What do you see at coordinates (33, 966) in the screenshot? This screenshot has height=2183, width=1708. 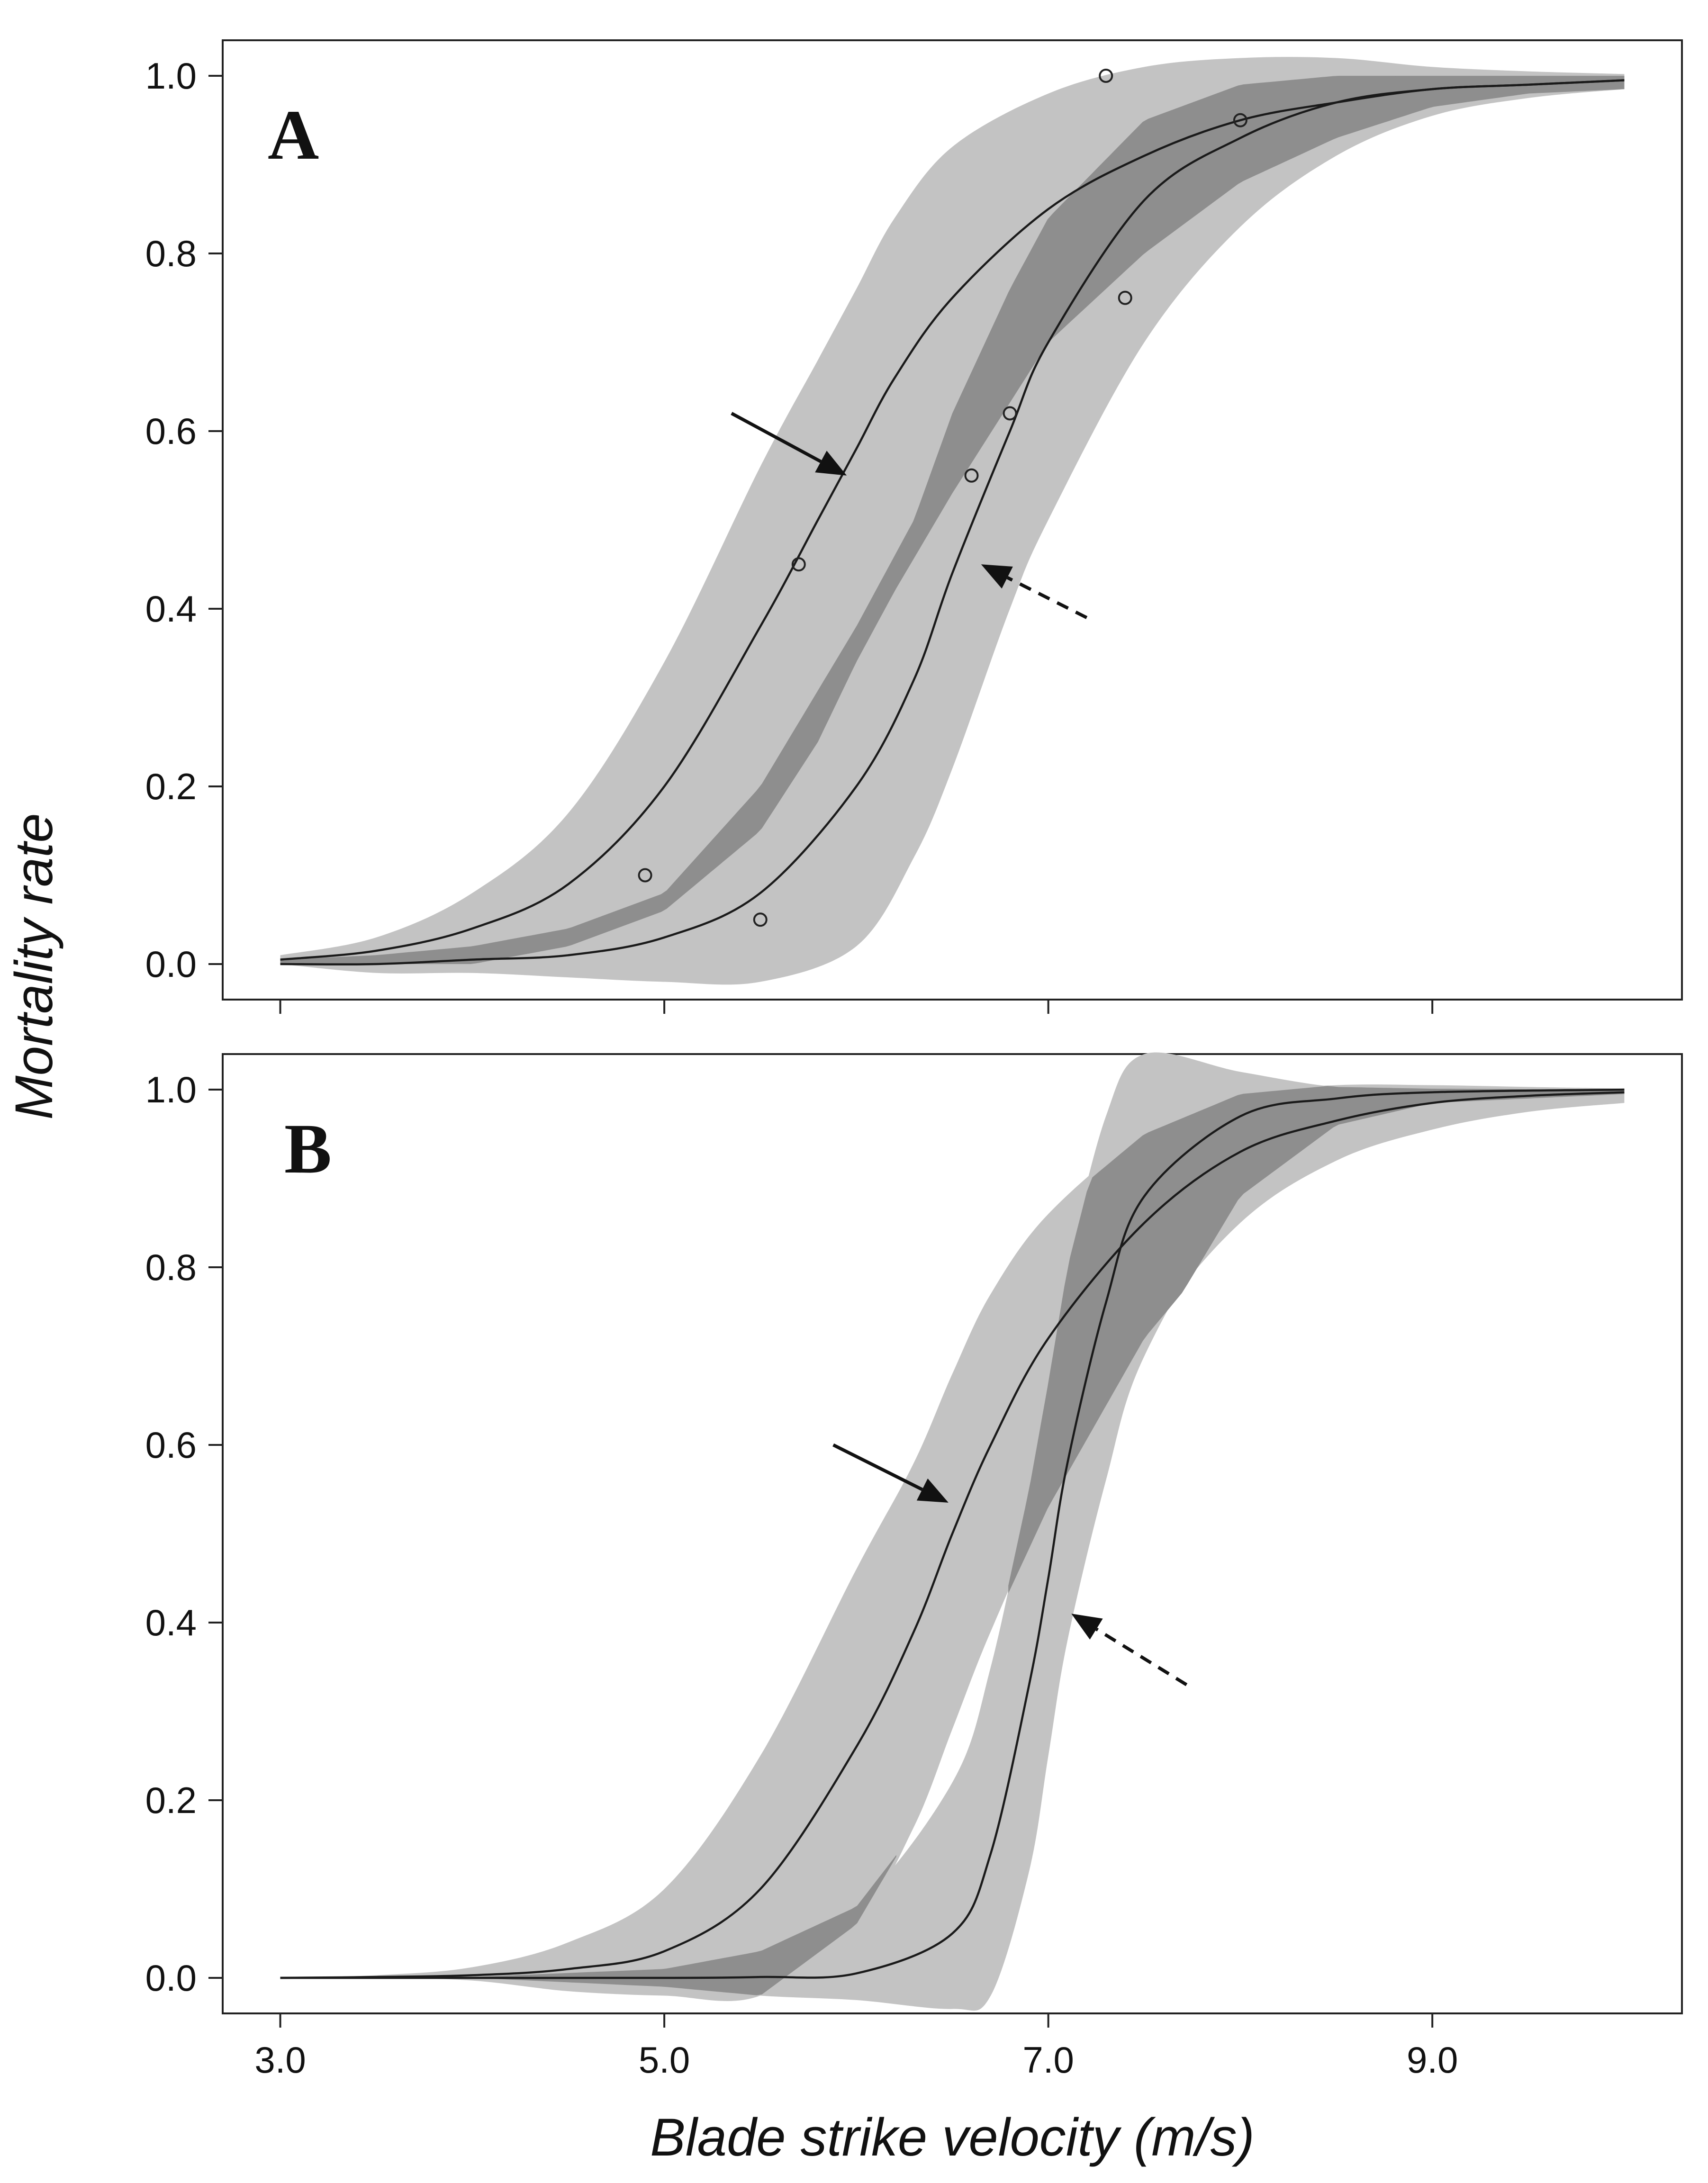 I see `y-axis-title: Mortality rate` at bounding box center [33, 966].